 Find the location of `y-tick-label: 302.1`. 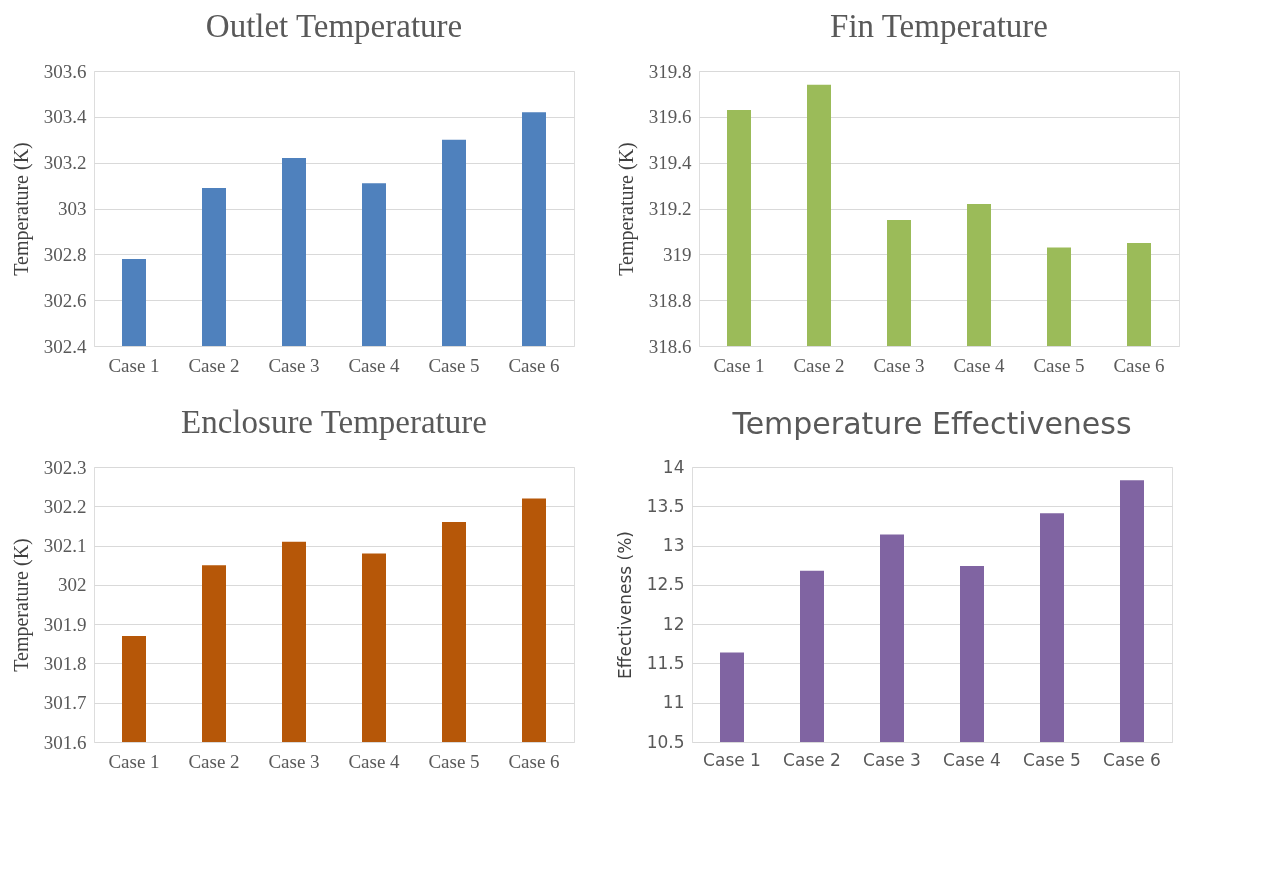

y-tick-label: 302.1 is located at coordinates (65, 546).